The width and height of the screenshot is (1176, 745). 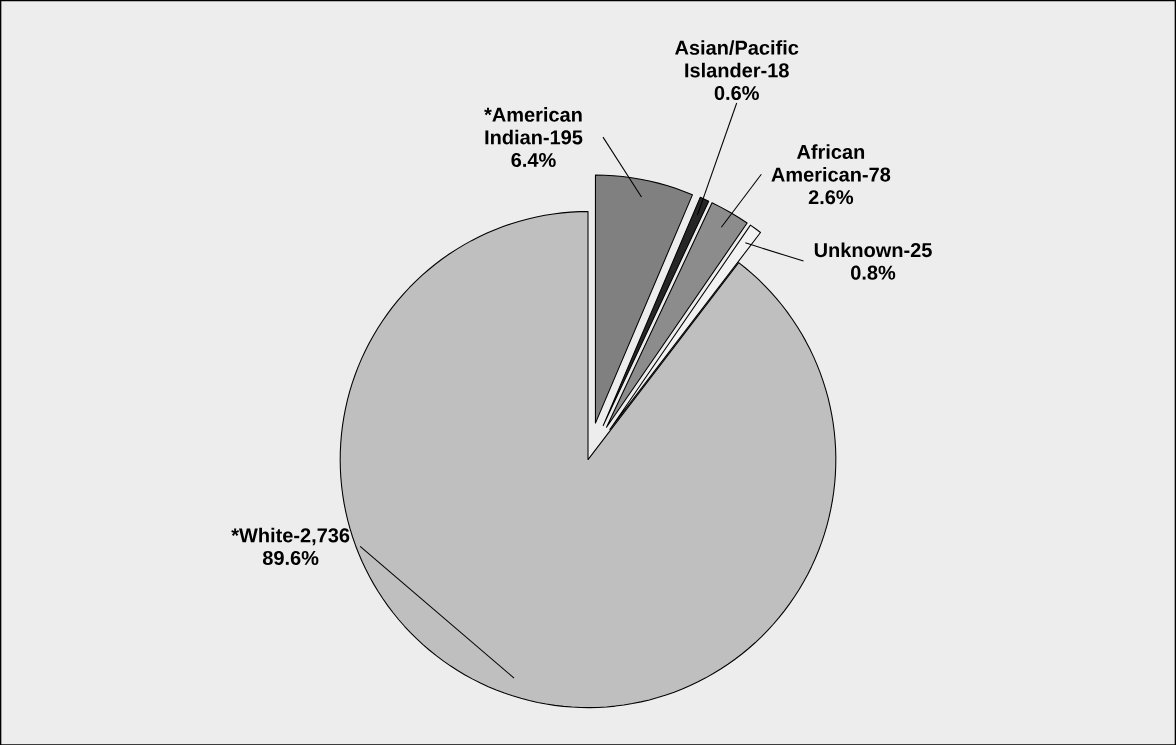 I want to click on data-label: 0.6%, so click(x=736, y=92).